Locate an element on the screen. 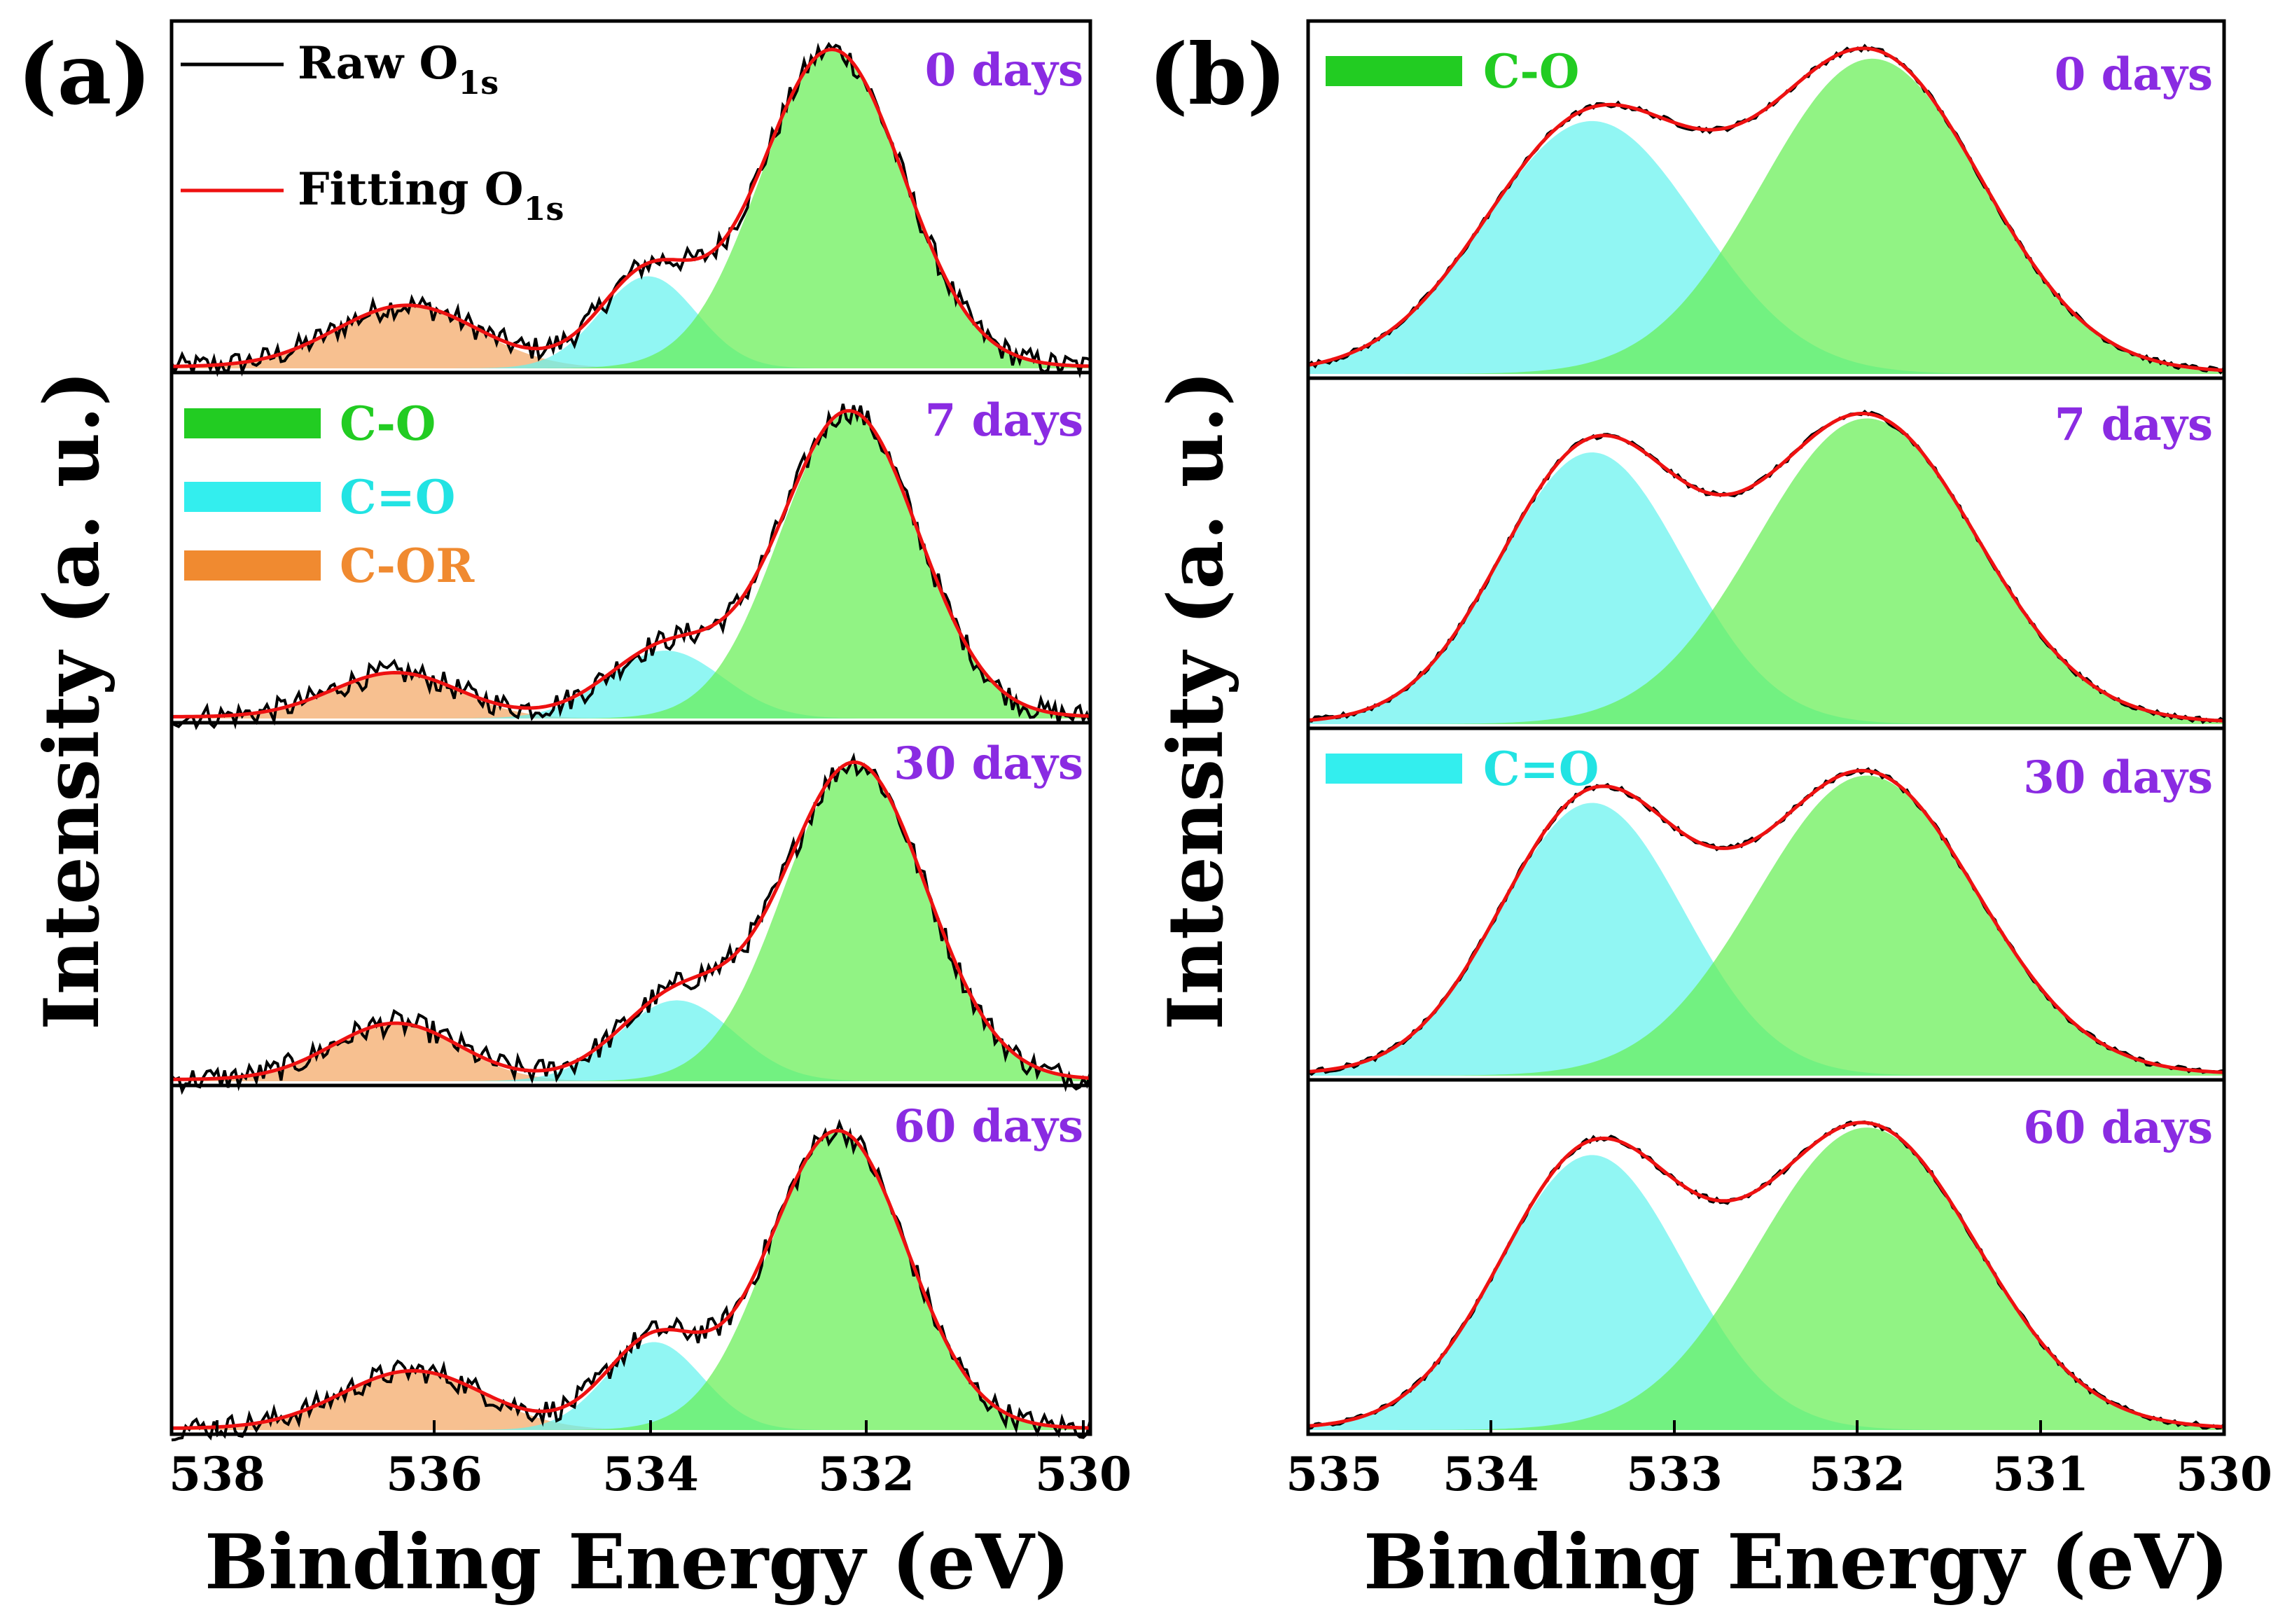 The height and width of the screenshot is (1624, 2278). panel-b-subplot-3: 60 days is located at coordinates (1766, 1257).